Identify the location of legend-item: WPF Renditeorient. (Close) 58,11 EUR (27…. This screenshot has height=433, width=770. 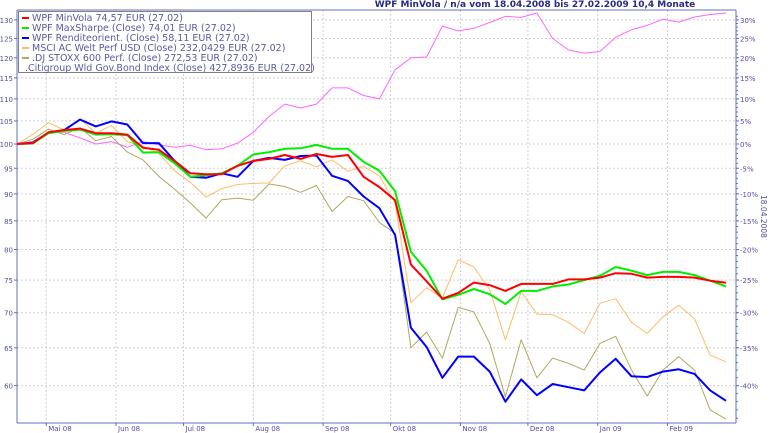
(165, 38).